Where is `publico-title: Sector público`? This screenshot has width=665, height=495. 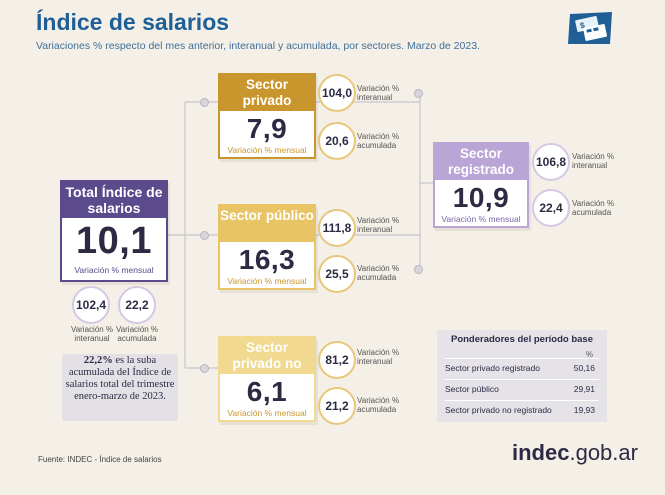 publico-title: Sector público is located at coordinates (267, 224).